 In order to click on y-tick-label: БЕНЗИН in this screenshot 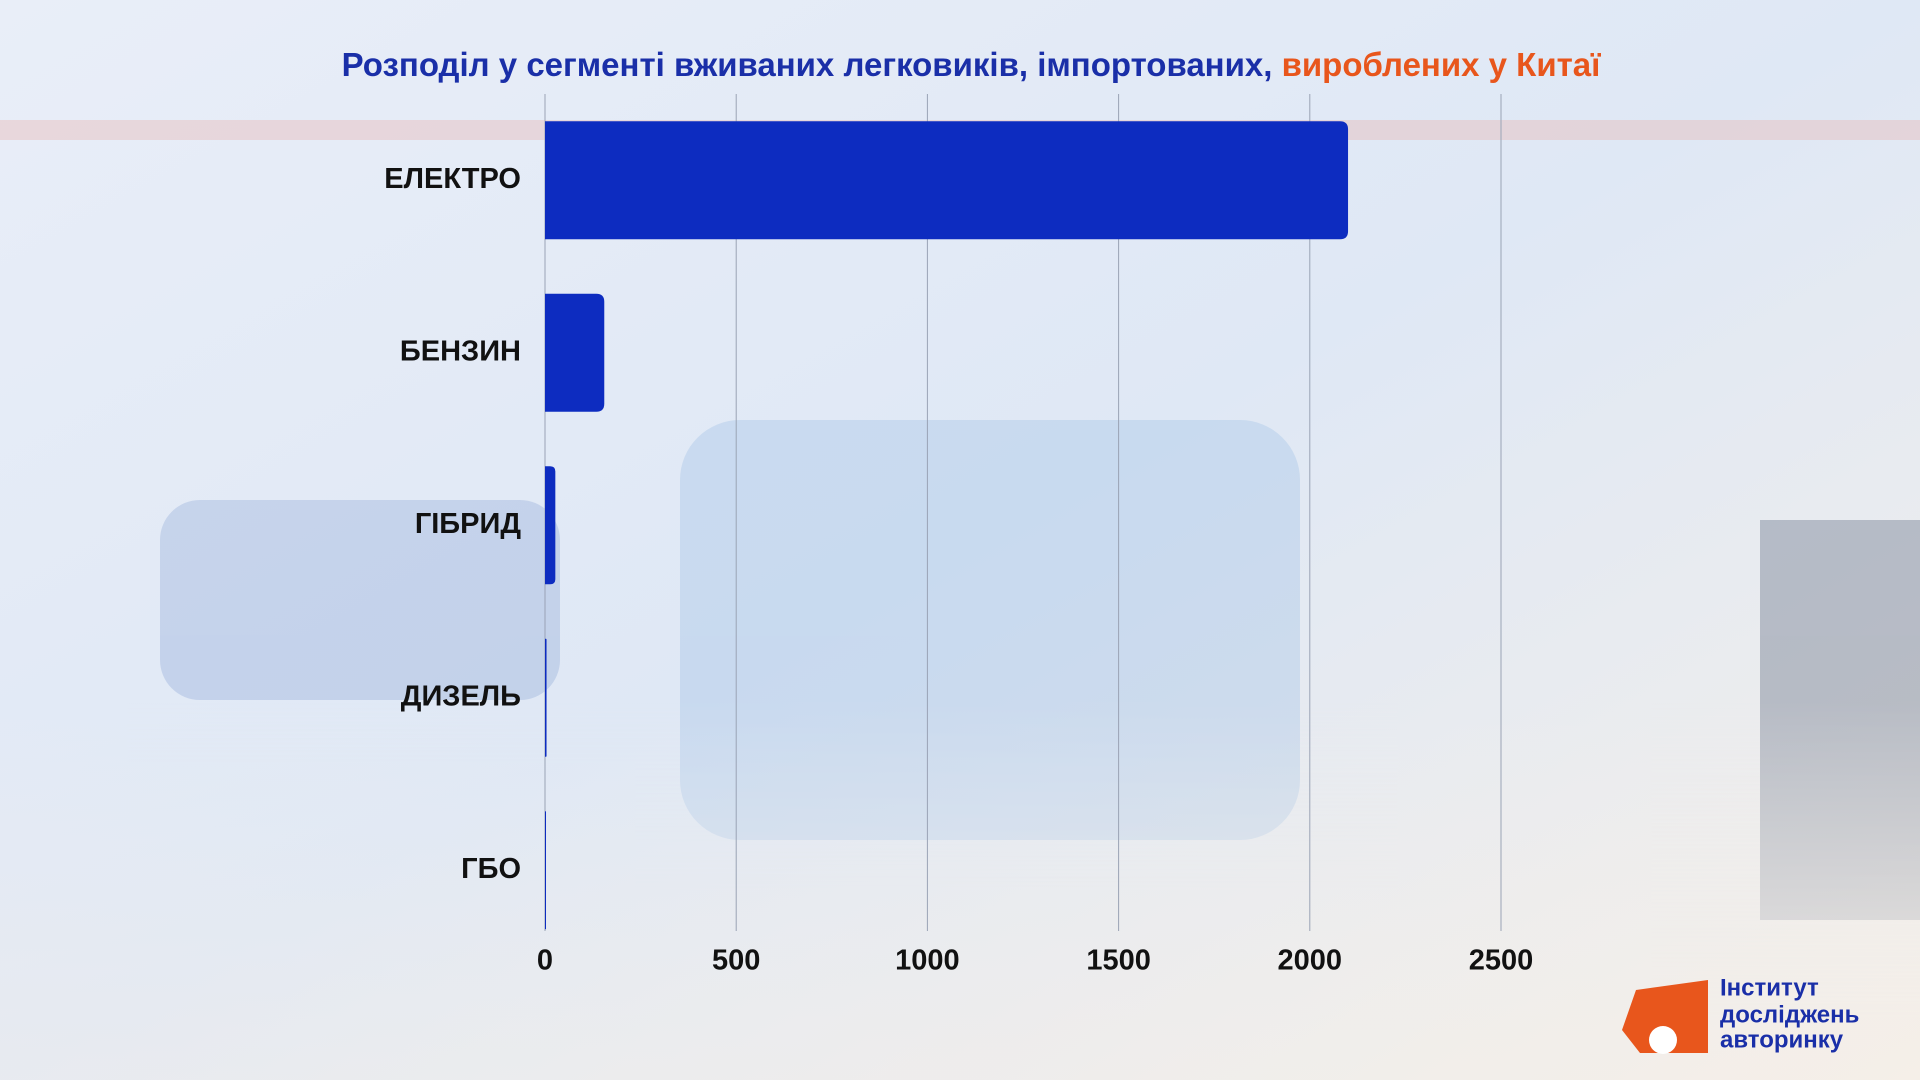, I will do `click(460, 351)`.